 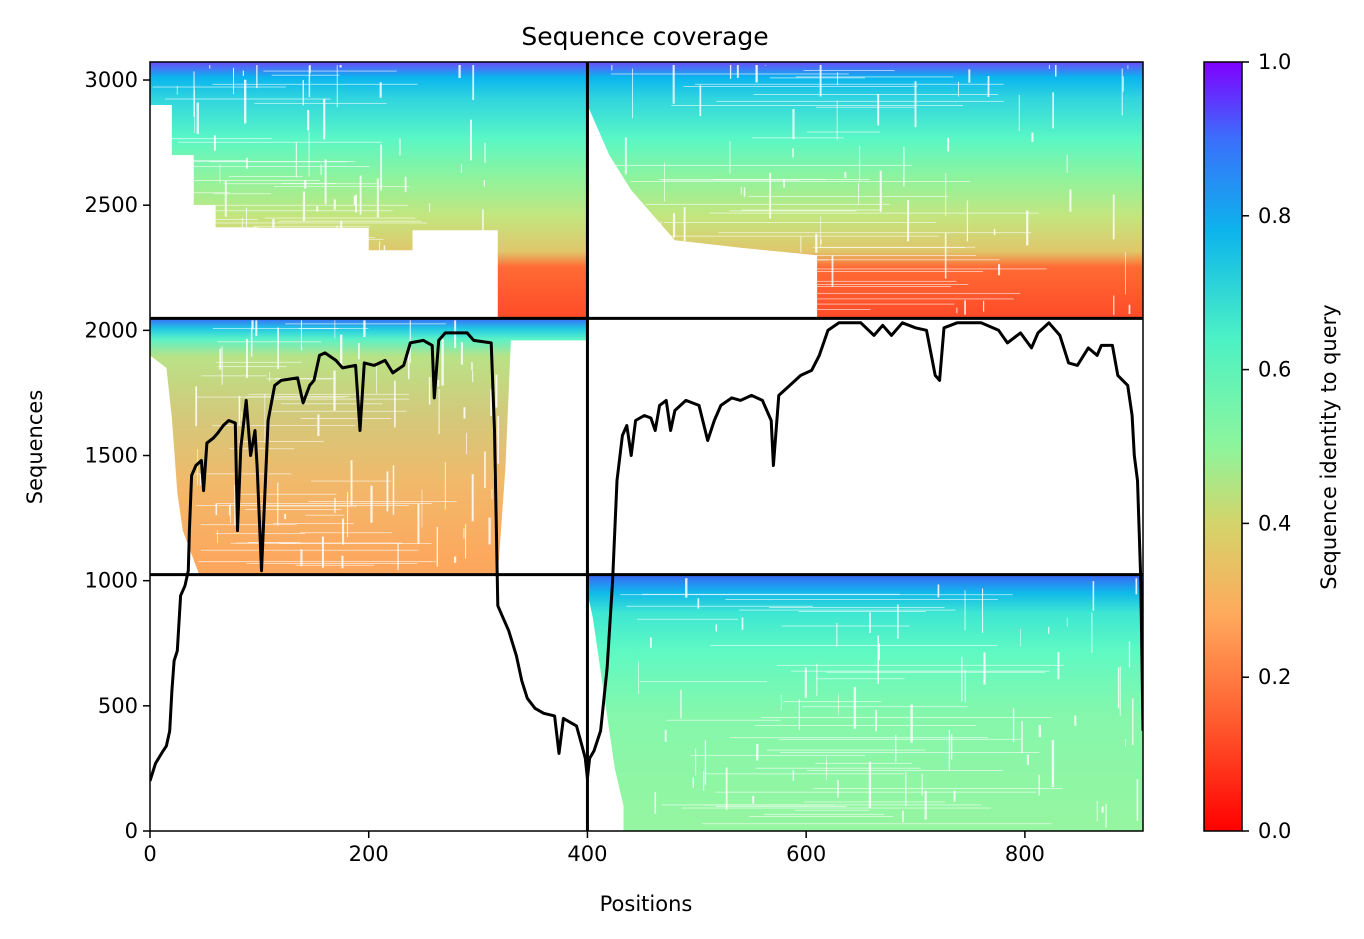 What do you see at coordinates (594, 848) in the screenshot?
I see `x-axis: 0 200 400 600 800` at bounding box center [594, 848].